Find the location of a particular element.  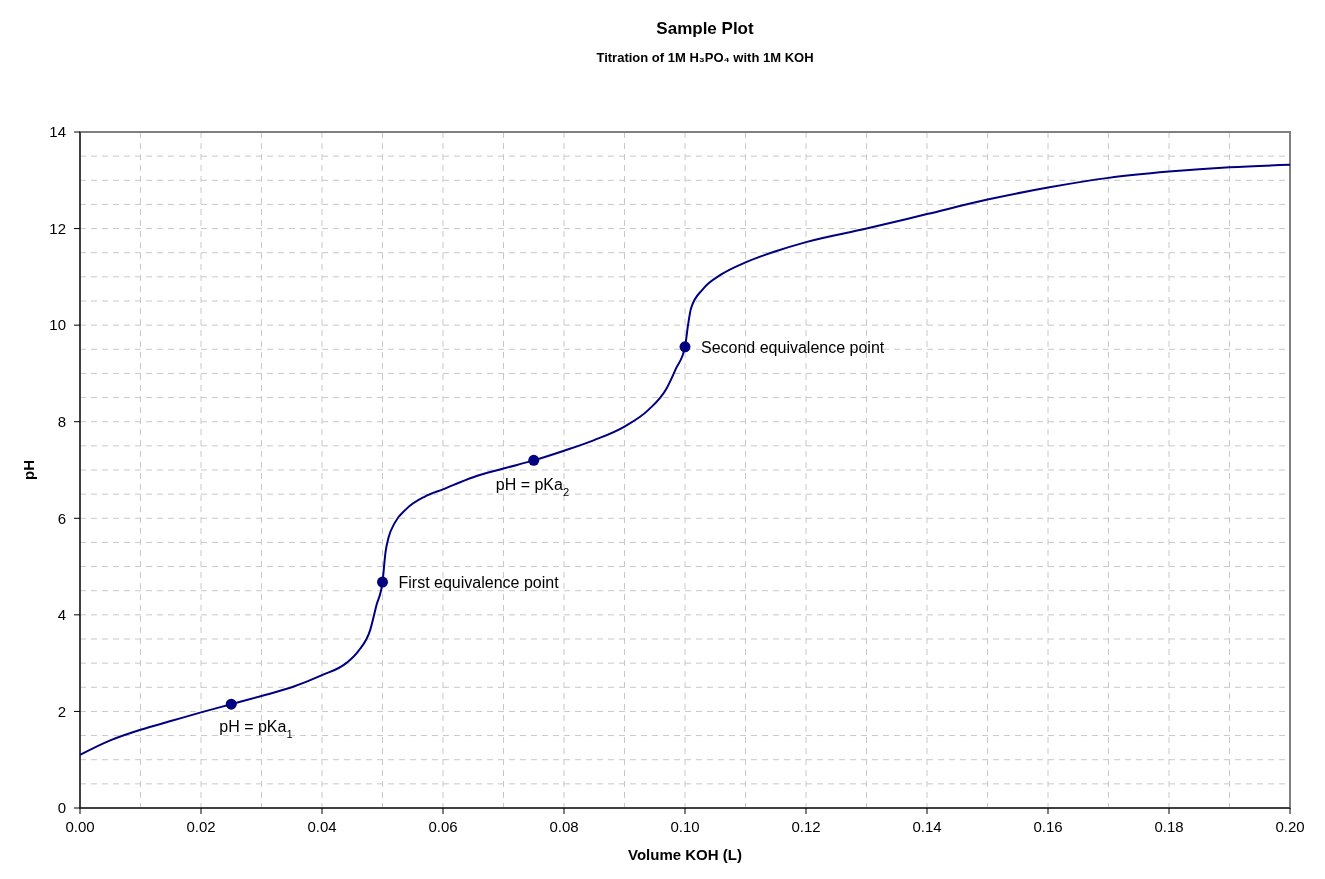

chart-subtitle: Titration of 1M H₃PO₄ with 1M KOH is located at coordinates (705, 57).